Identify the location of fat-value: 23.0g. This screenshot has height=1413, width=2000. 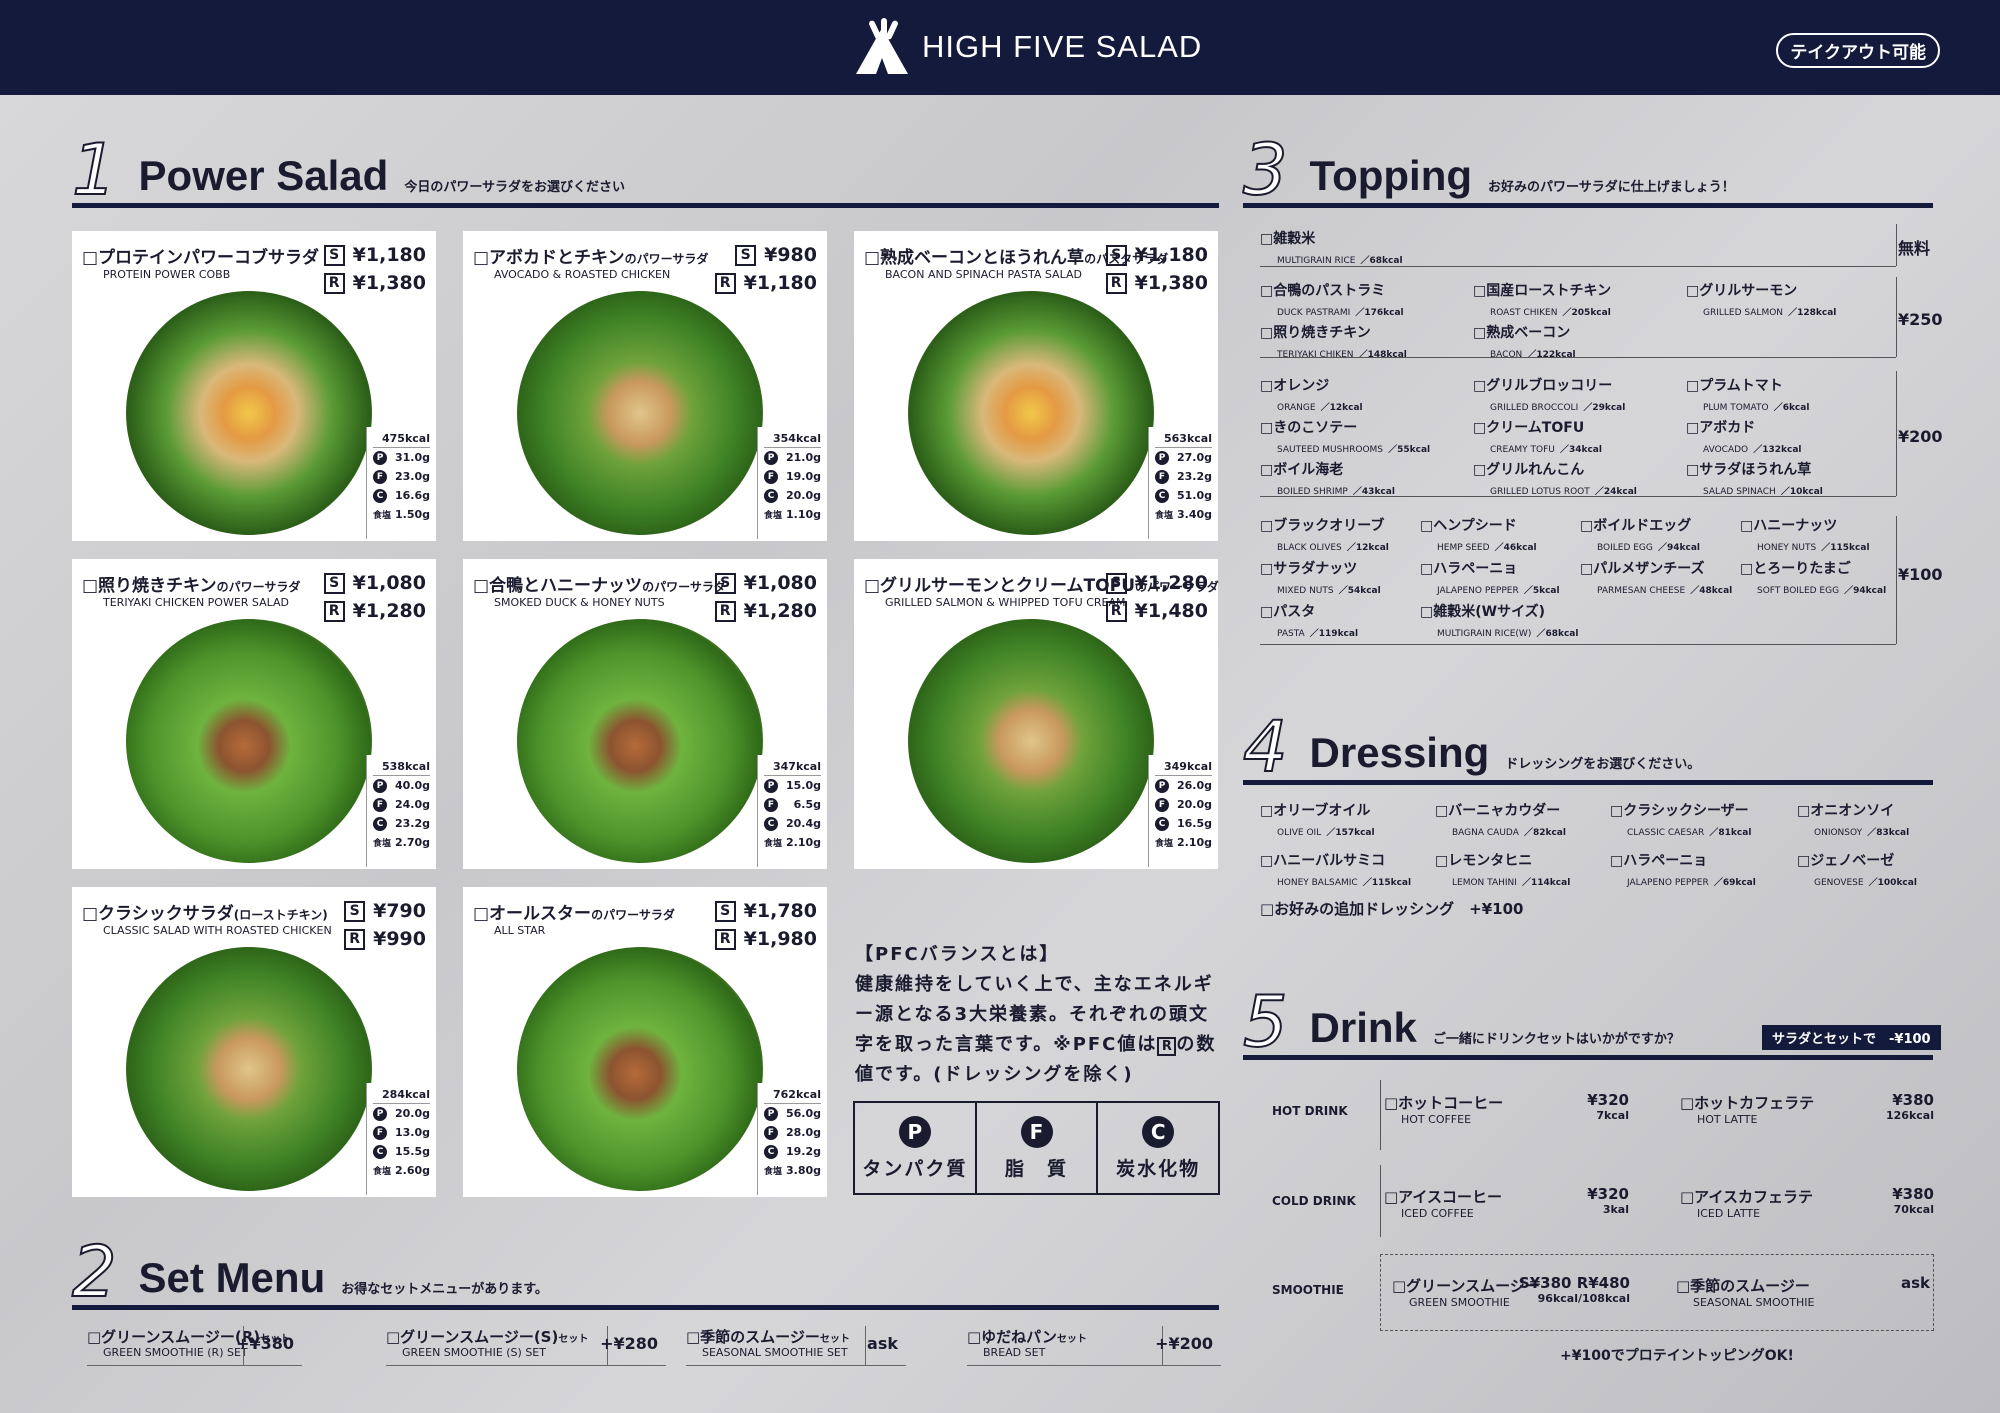
(412, 476).